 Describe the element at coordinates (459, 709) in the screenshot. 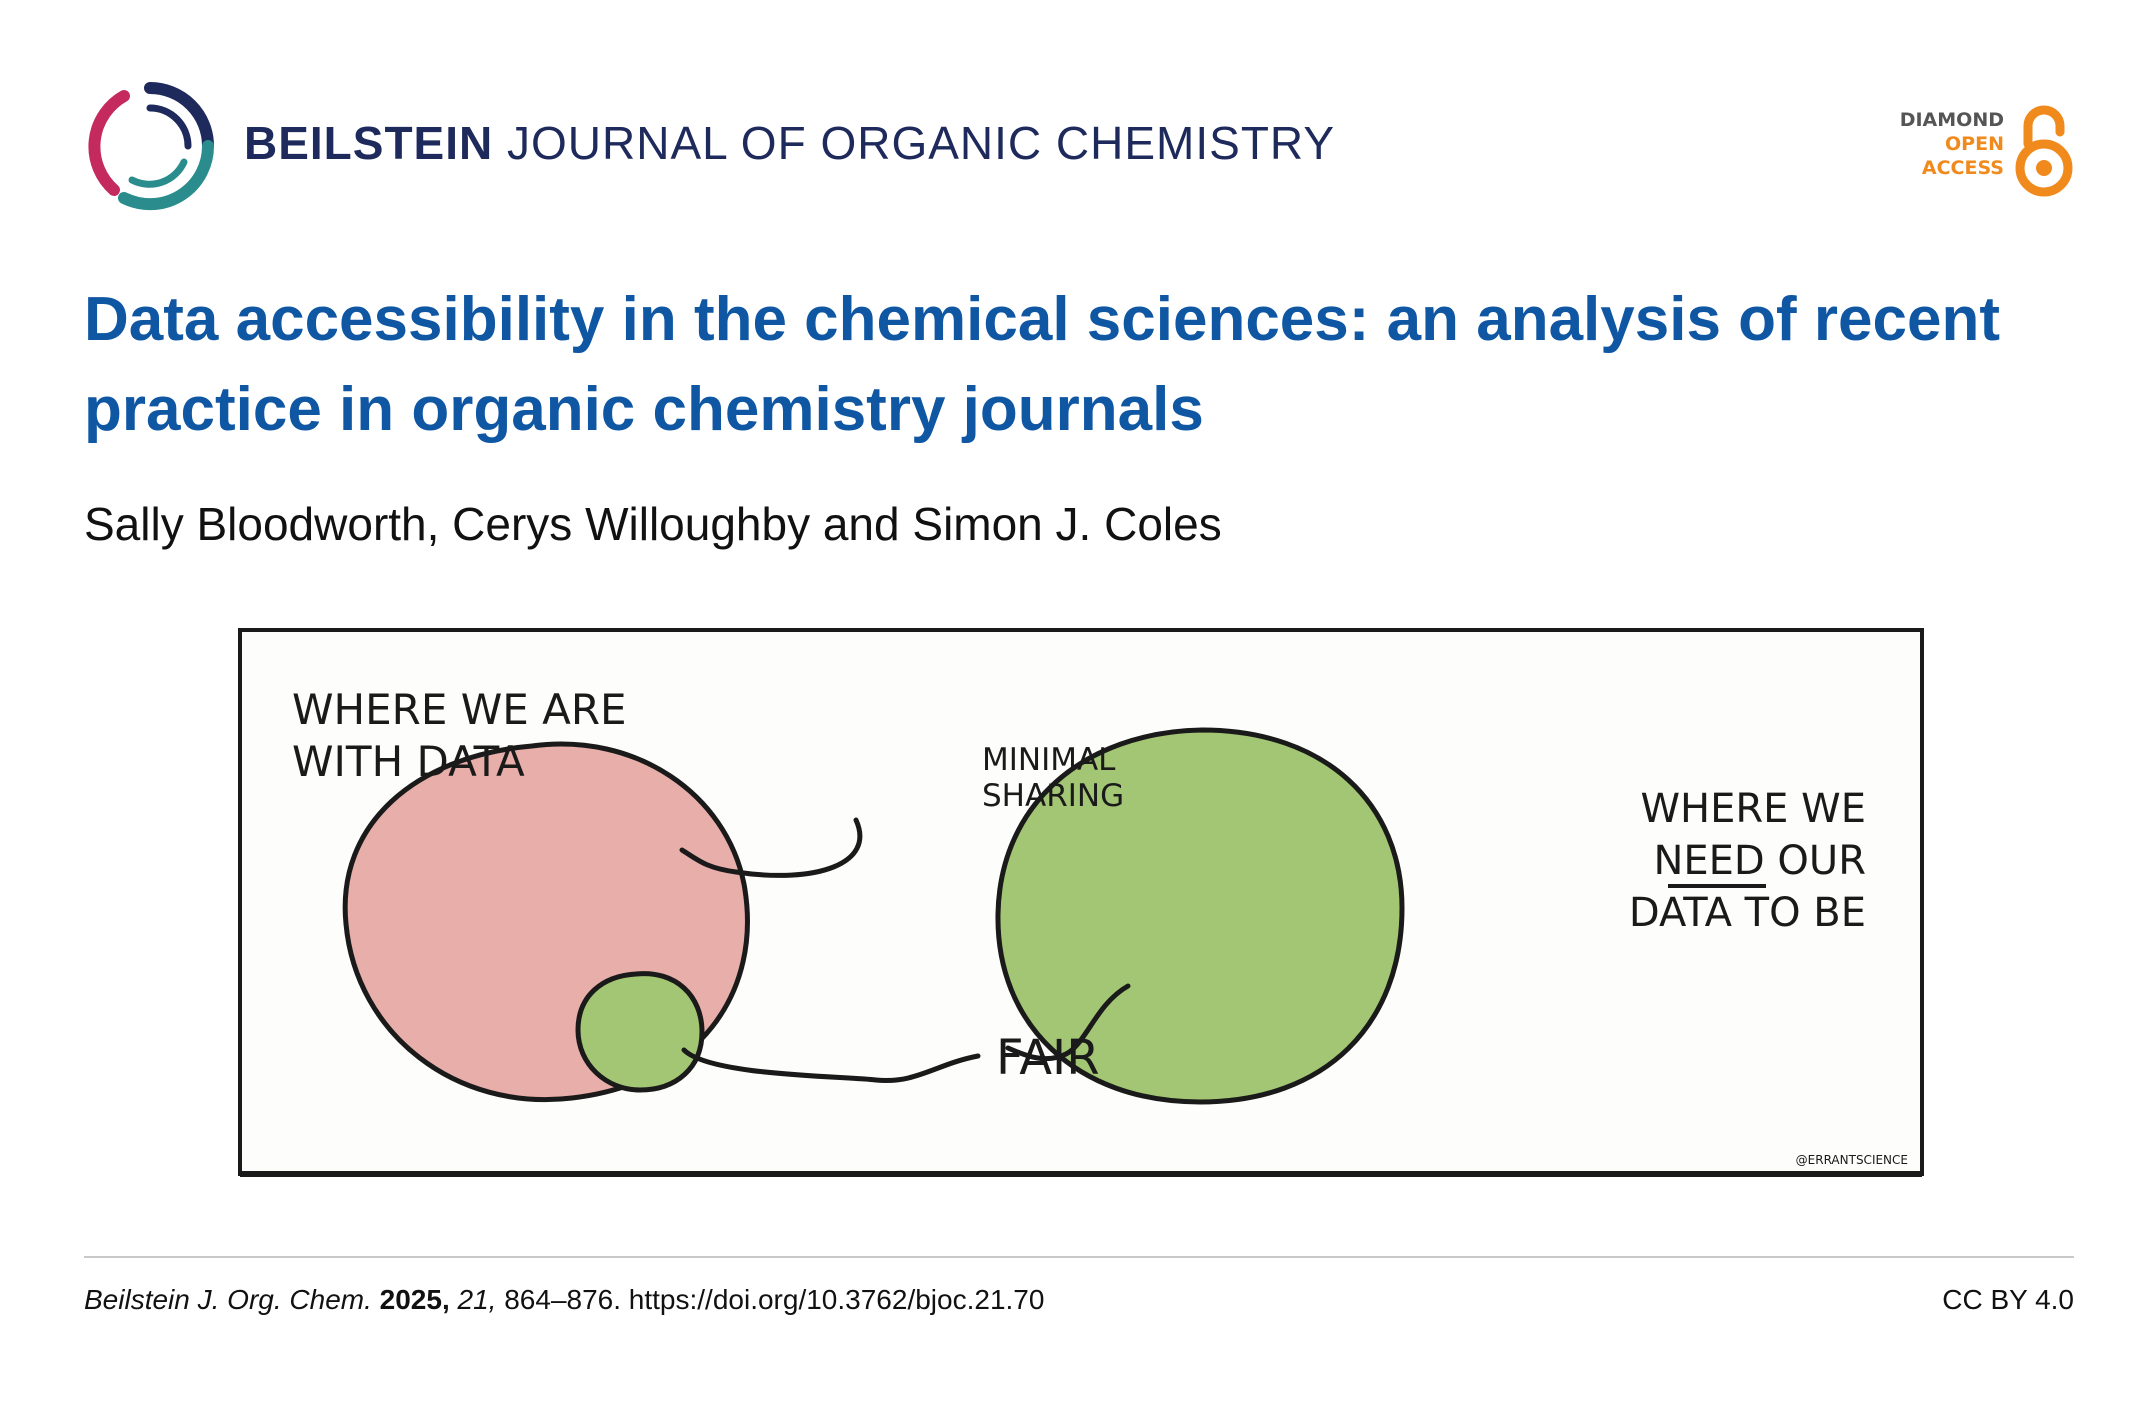

I see `left-label-line1: WHERE WE ARE` at that location.